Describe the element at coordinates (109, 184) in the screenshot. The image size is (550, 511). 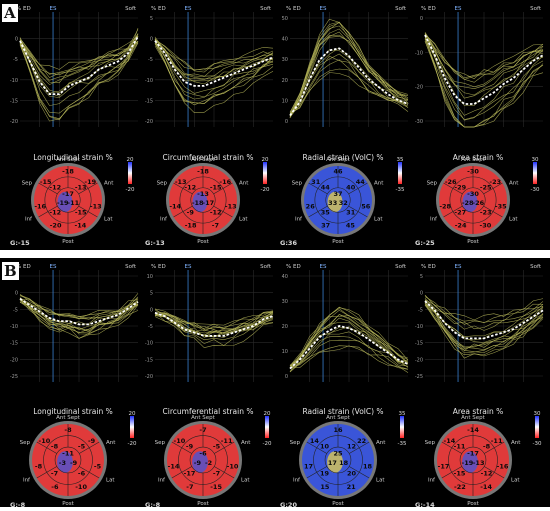
I see `orientation-label: Ant` at that location.